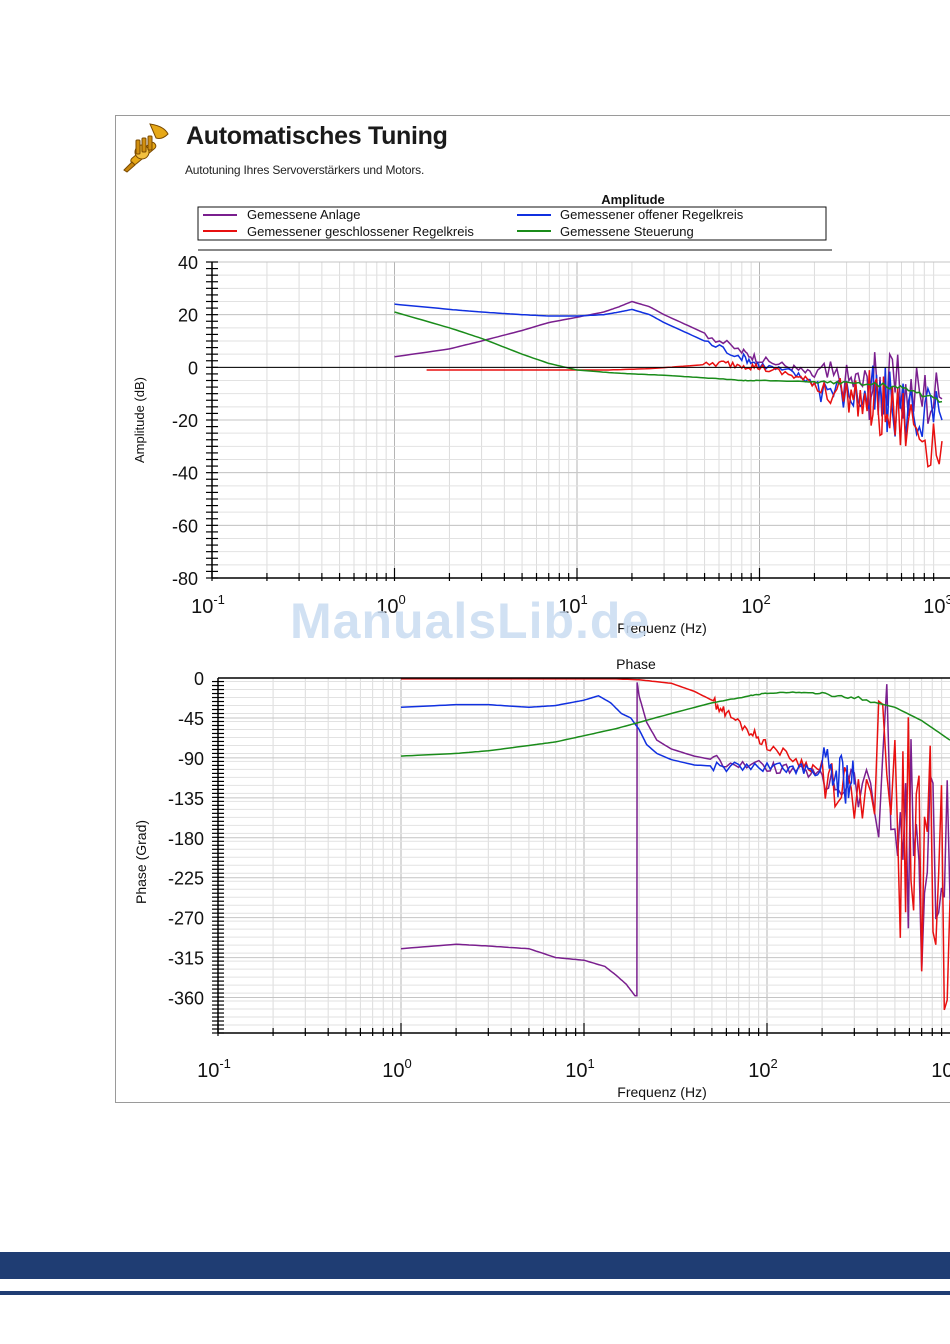  What do you see at coordinates (317, 136) in the screenshot?
I see `page-title: Automatisches Tuning` at bounding box center [317, 136].